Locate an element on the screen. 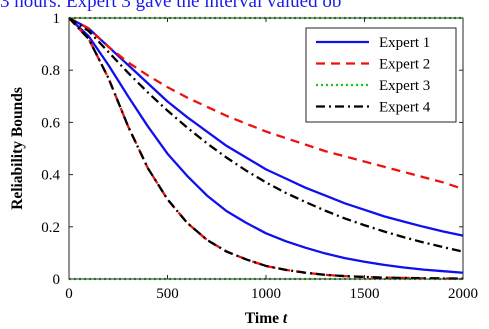 This screenshot has width=489, height=329. y-tick-label: 0 is located at coordinates (57, 280).